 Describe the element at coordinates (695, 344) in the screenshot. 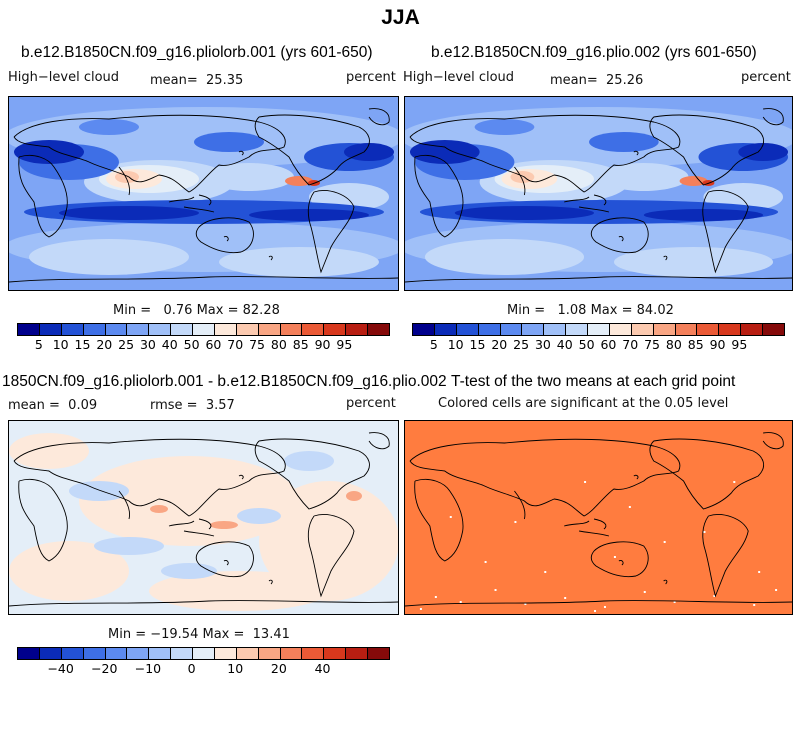

I see `panel2-colorbar-tick-label: 85` at that location.